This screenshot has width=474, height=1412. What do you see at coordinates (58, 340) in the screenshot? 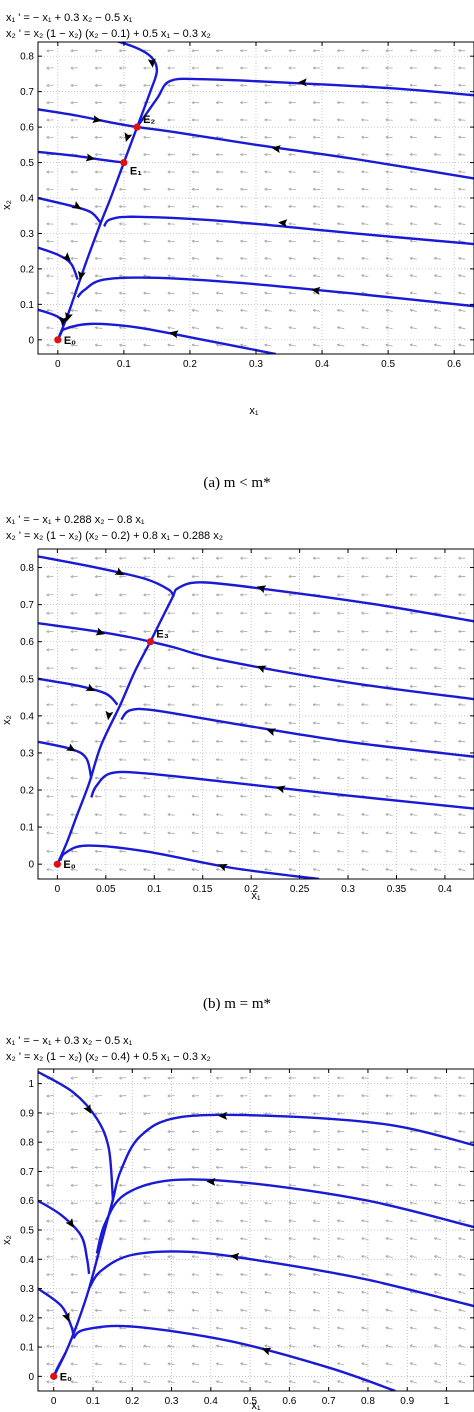
I see `equilibrium-point` at bounding box center [58, 340].